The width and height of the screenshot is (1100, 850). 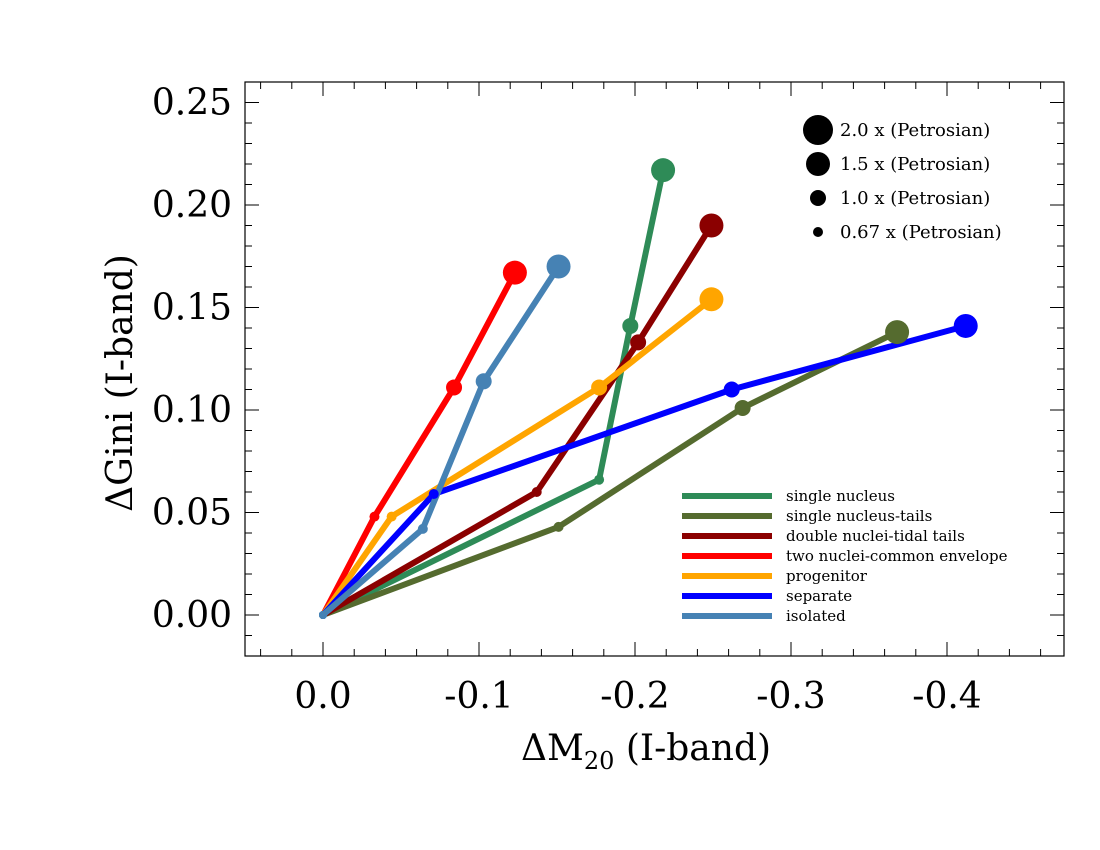 What do you see at coordinates (816, 616) in the screenshot?
I see `legend-label: isolated` at bounding box center [816, 616].